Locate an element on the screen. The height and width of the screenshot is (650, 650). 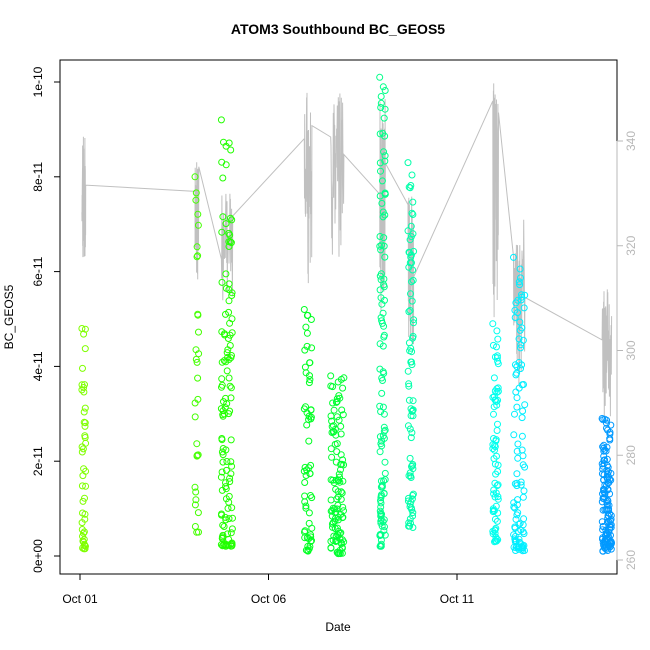
chart-title: ATOM3 Southbound BC_GEOS5 is located at coordinates (338, 29).